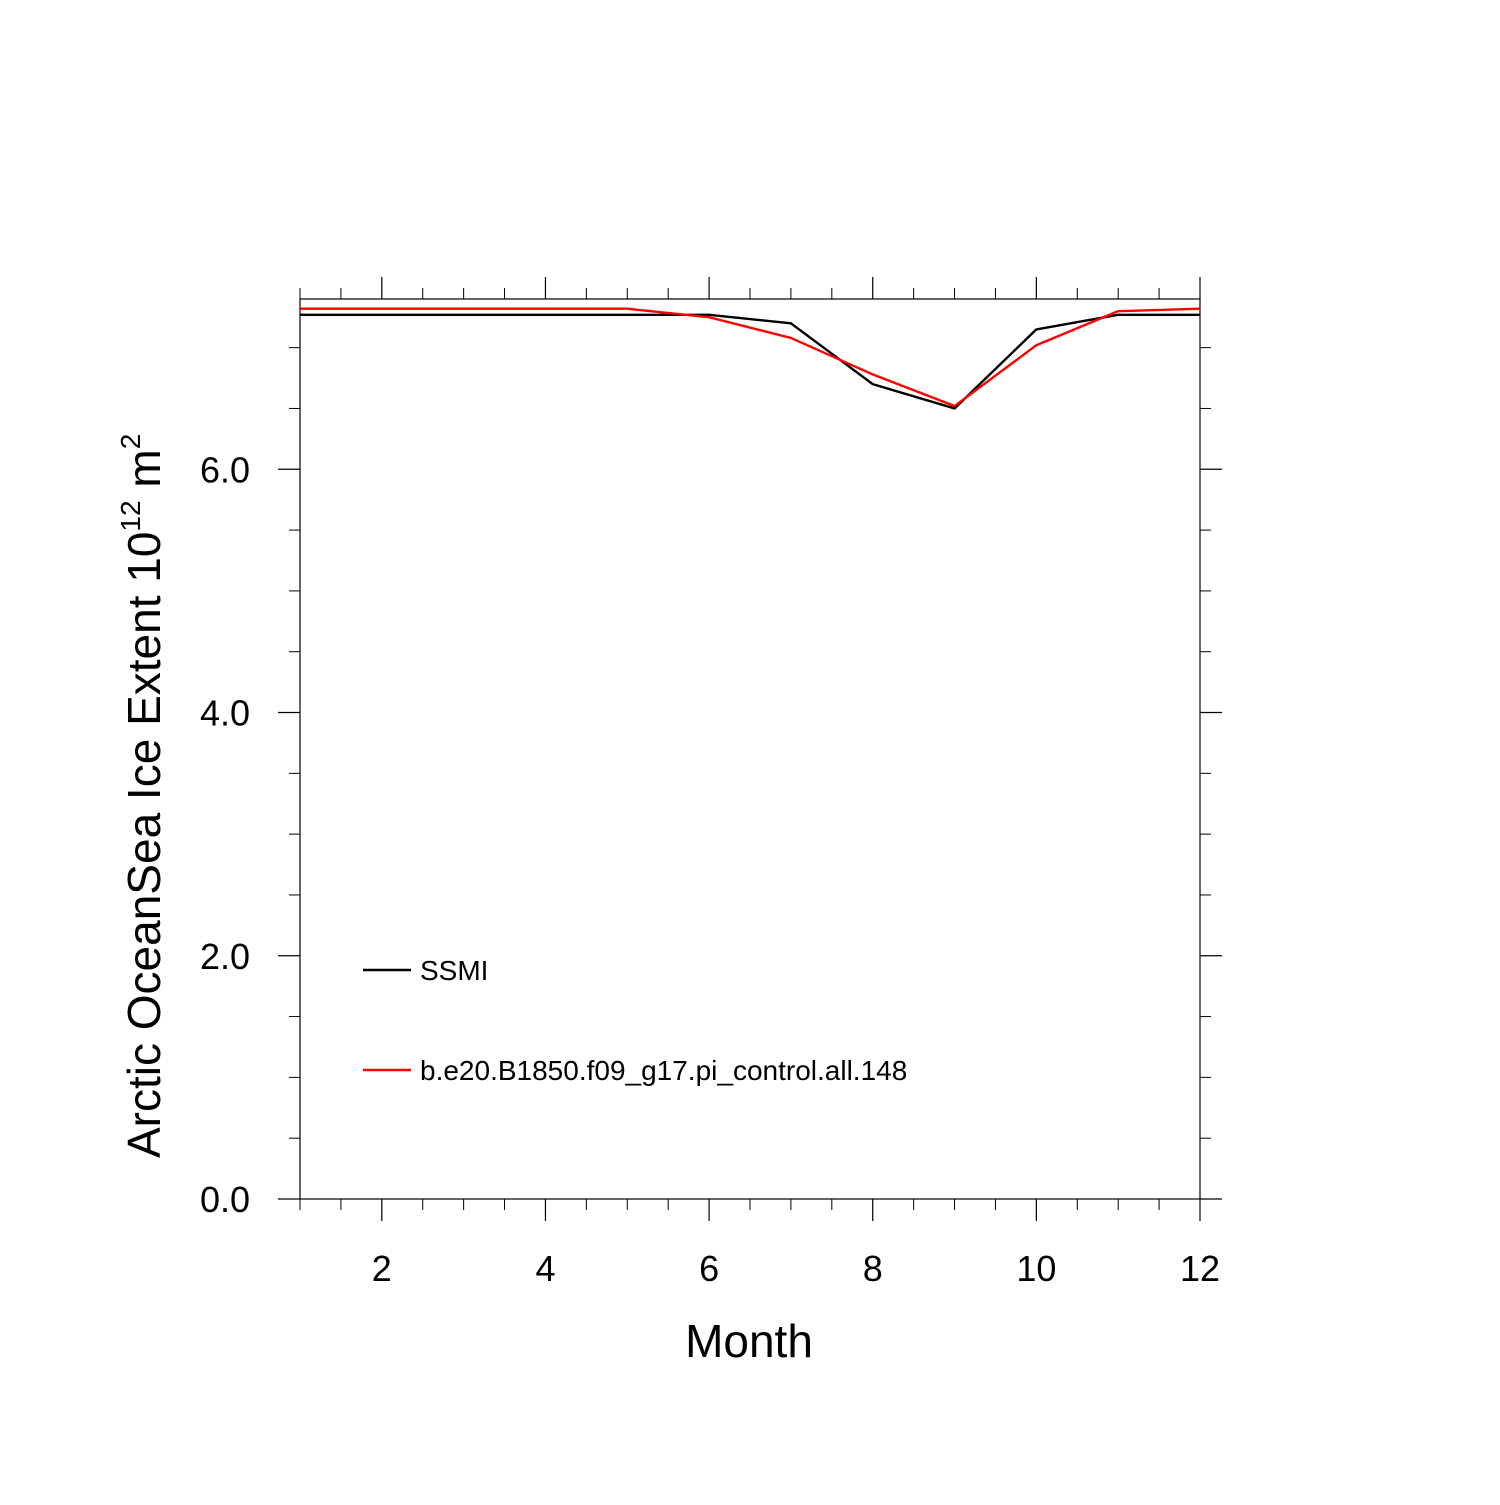  I want to click on series-lines, so click(750, 358).